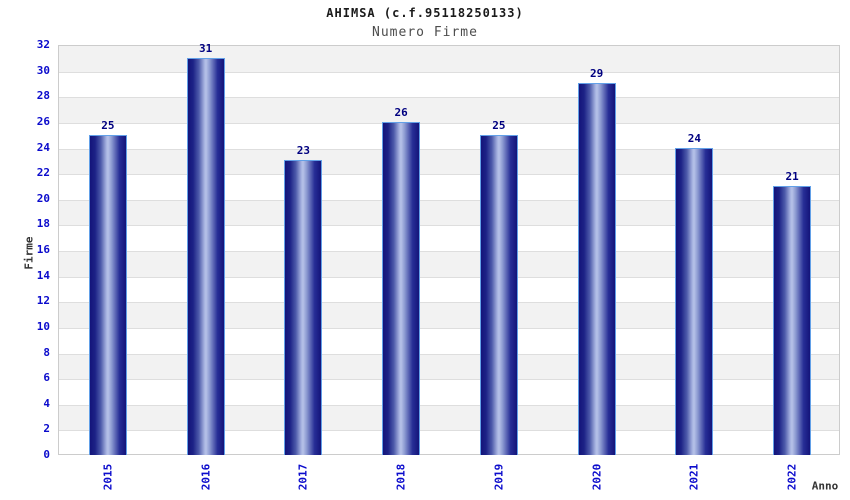  I want to click on y-tick-label: 14, so click(43, 275).